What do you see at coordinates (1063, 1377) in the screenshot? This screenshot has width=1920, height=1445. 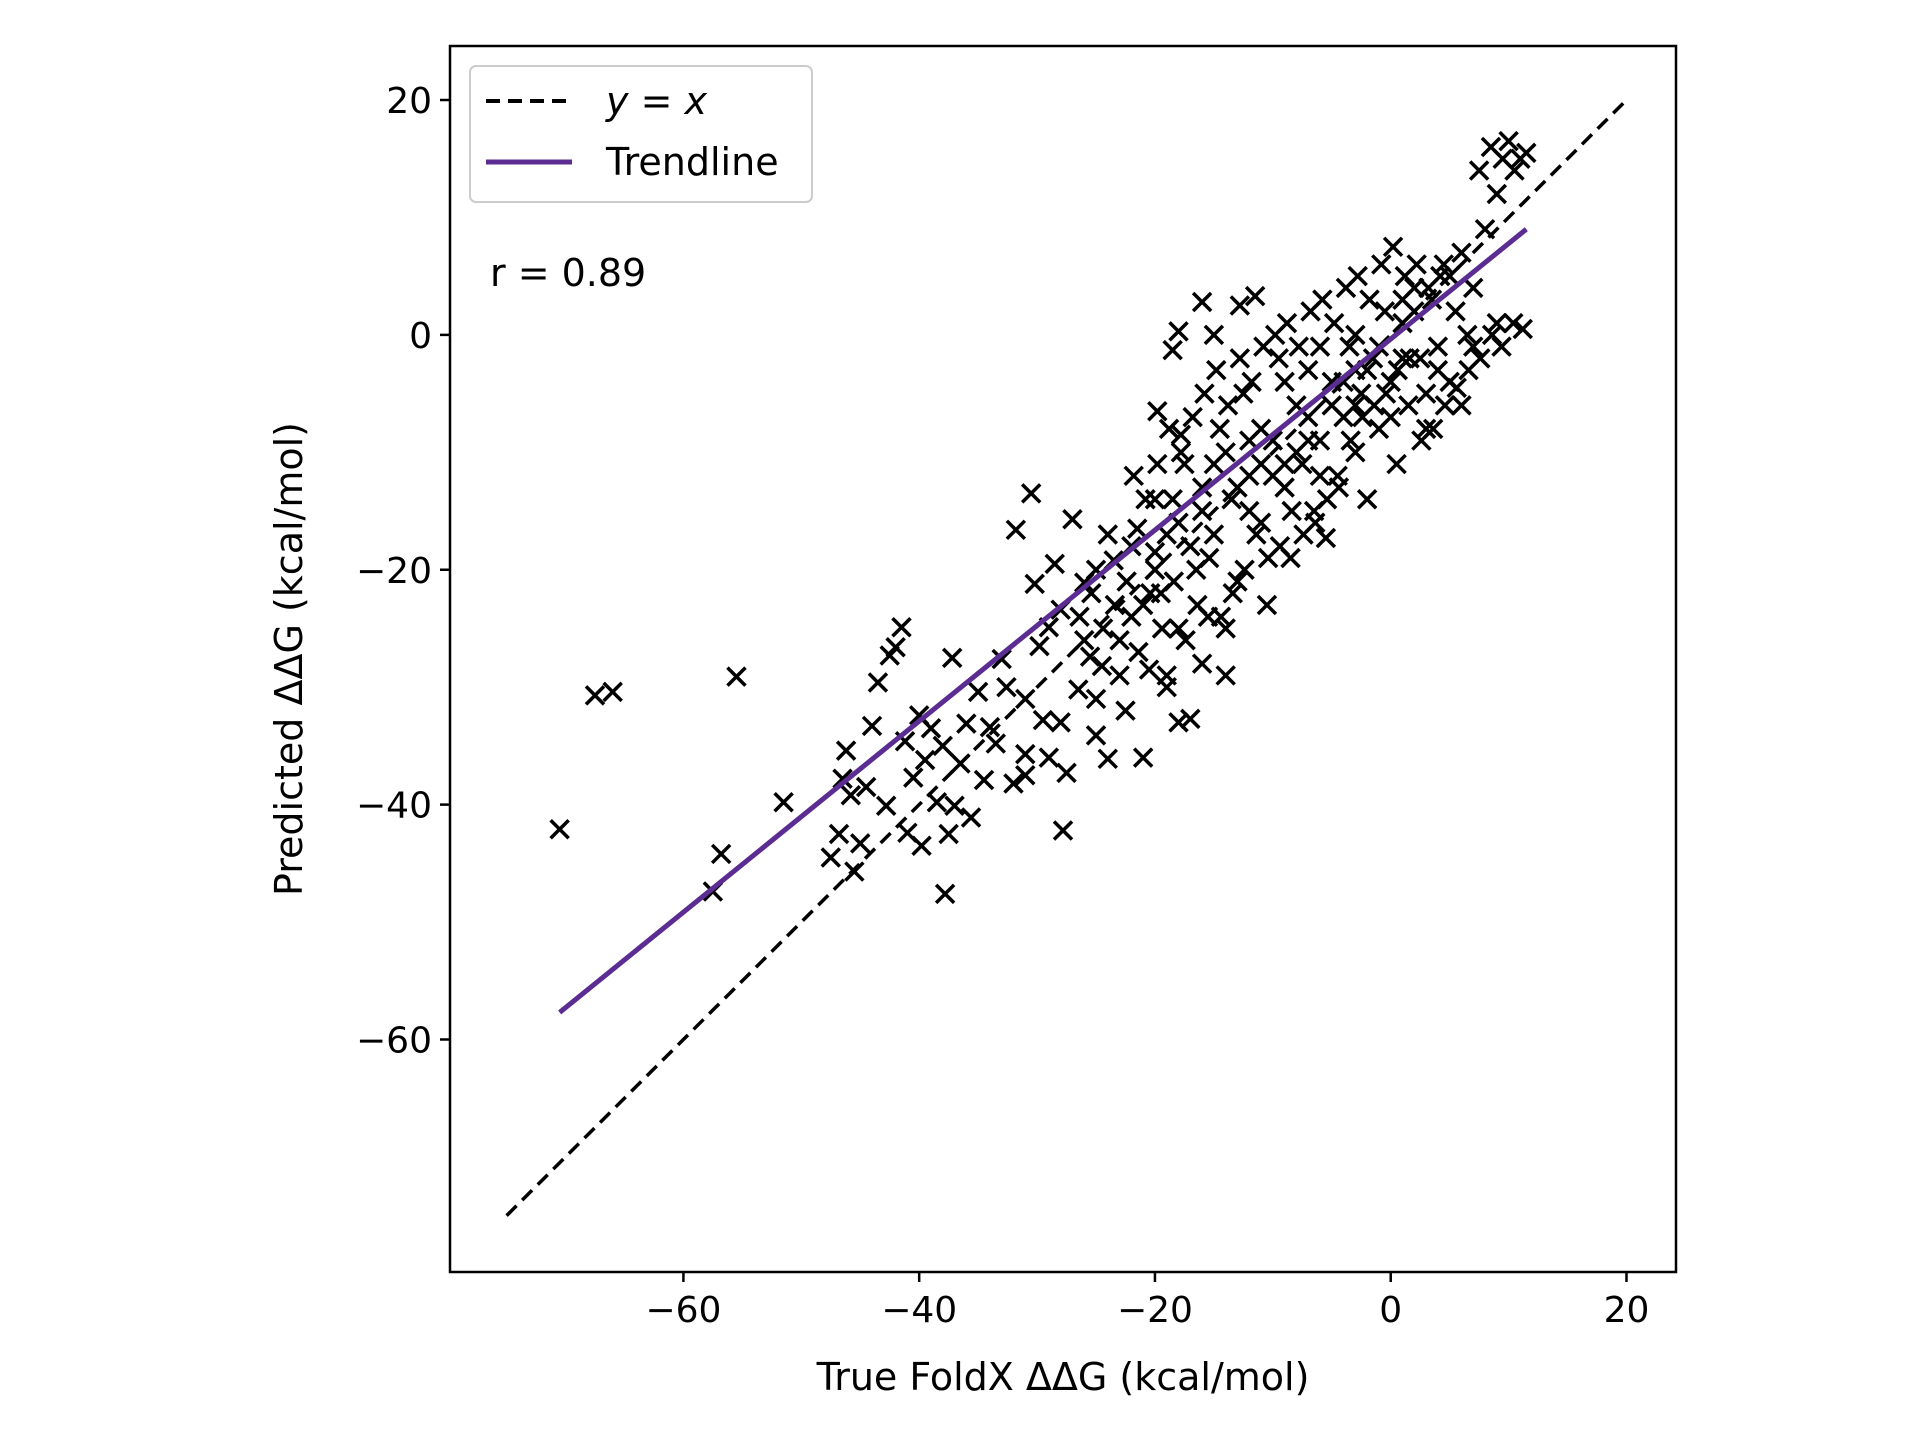 I see `x-axis-label: True FoldX ΔΔG (kcal/mol)` at bounding box center [1063, 1377].